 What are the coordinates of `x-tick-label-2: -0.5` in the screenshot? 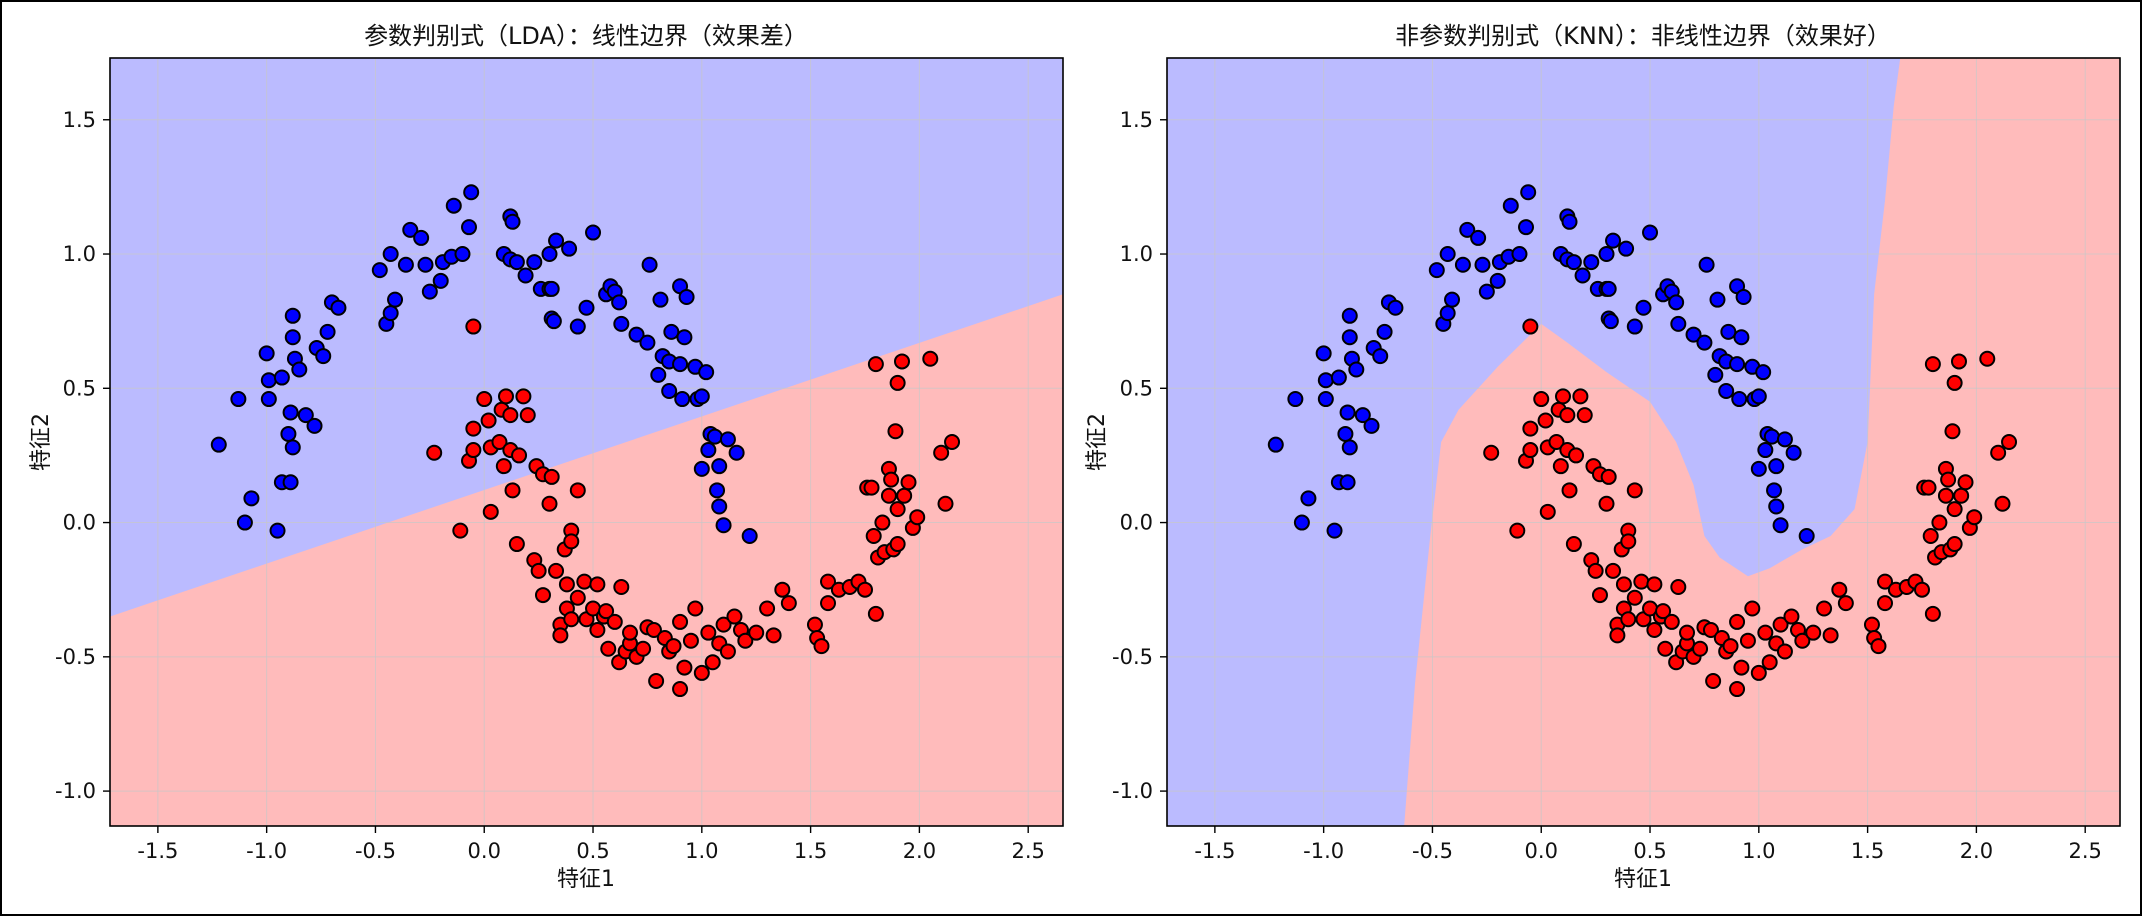 It's located at (1432, 851).